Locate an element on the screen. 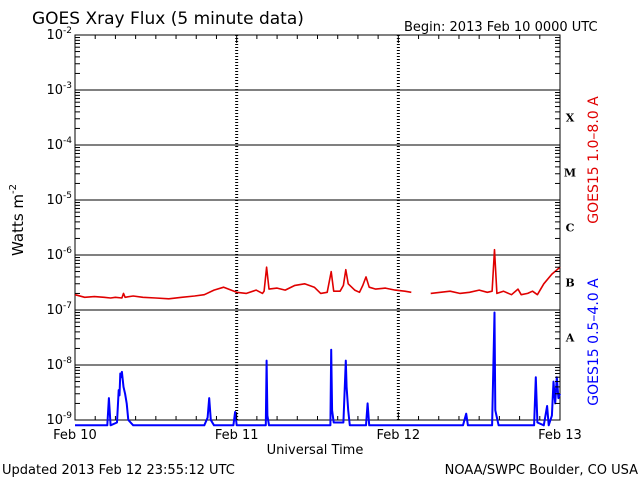  footer-credit: NOAA/SWPC Boulder, CO USA is located at coordinates (541, 470).